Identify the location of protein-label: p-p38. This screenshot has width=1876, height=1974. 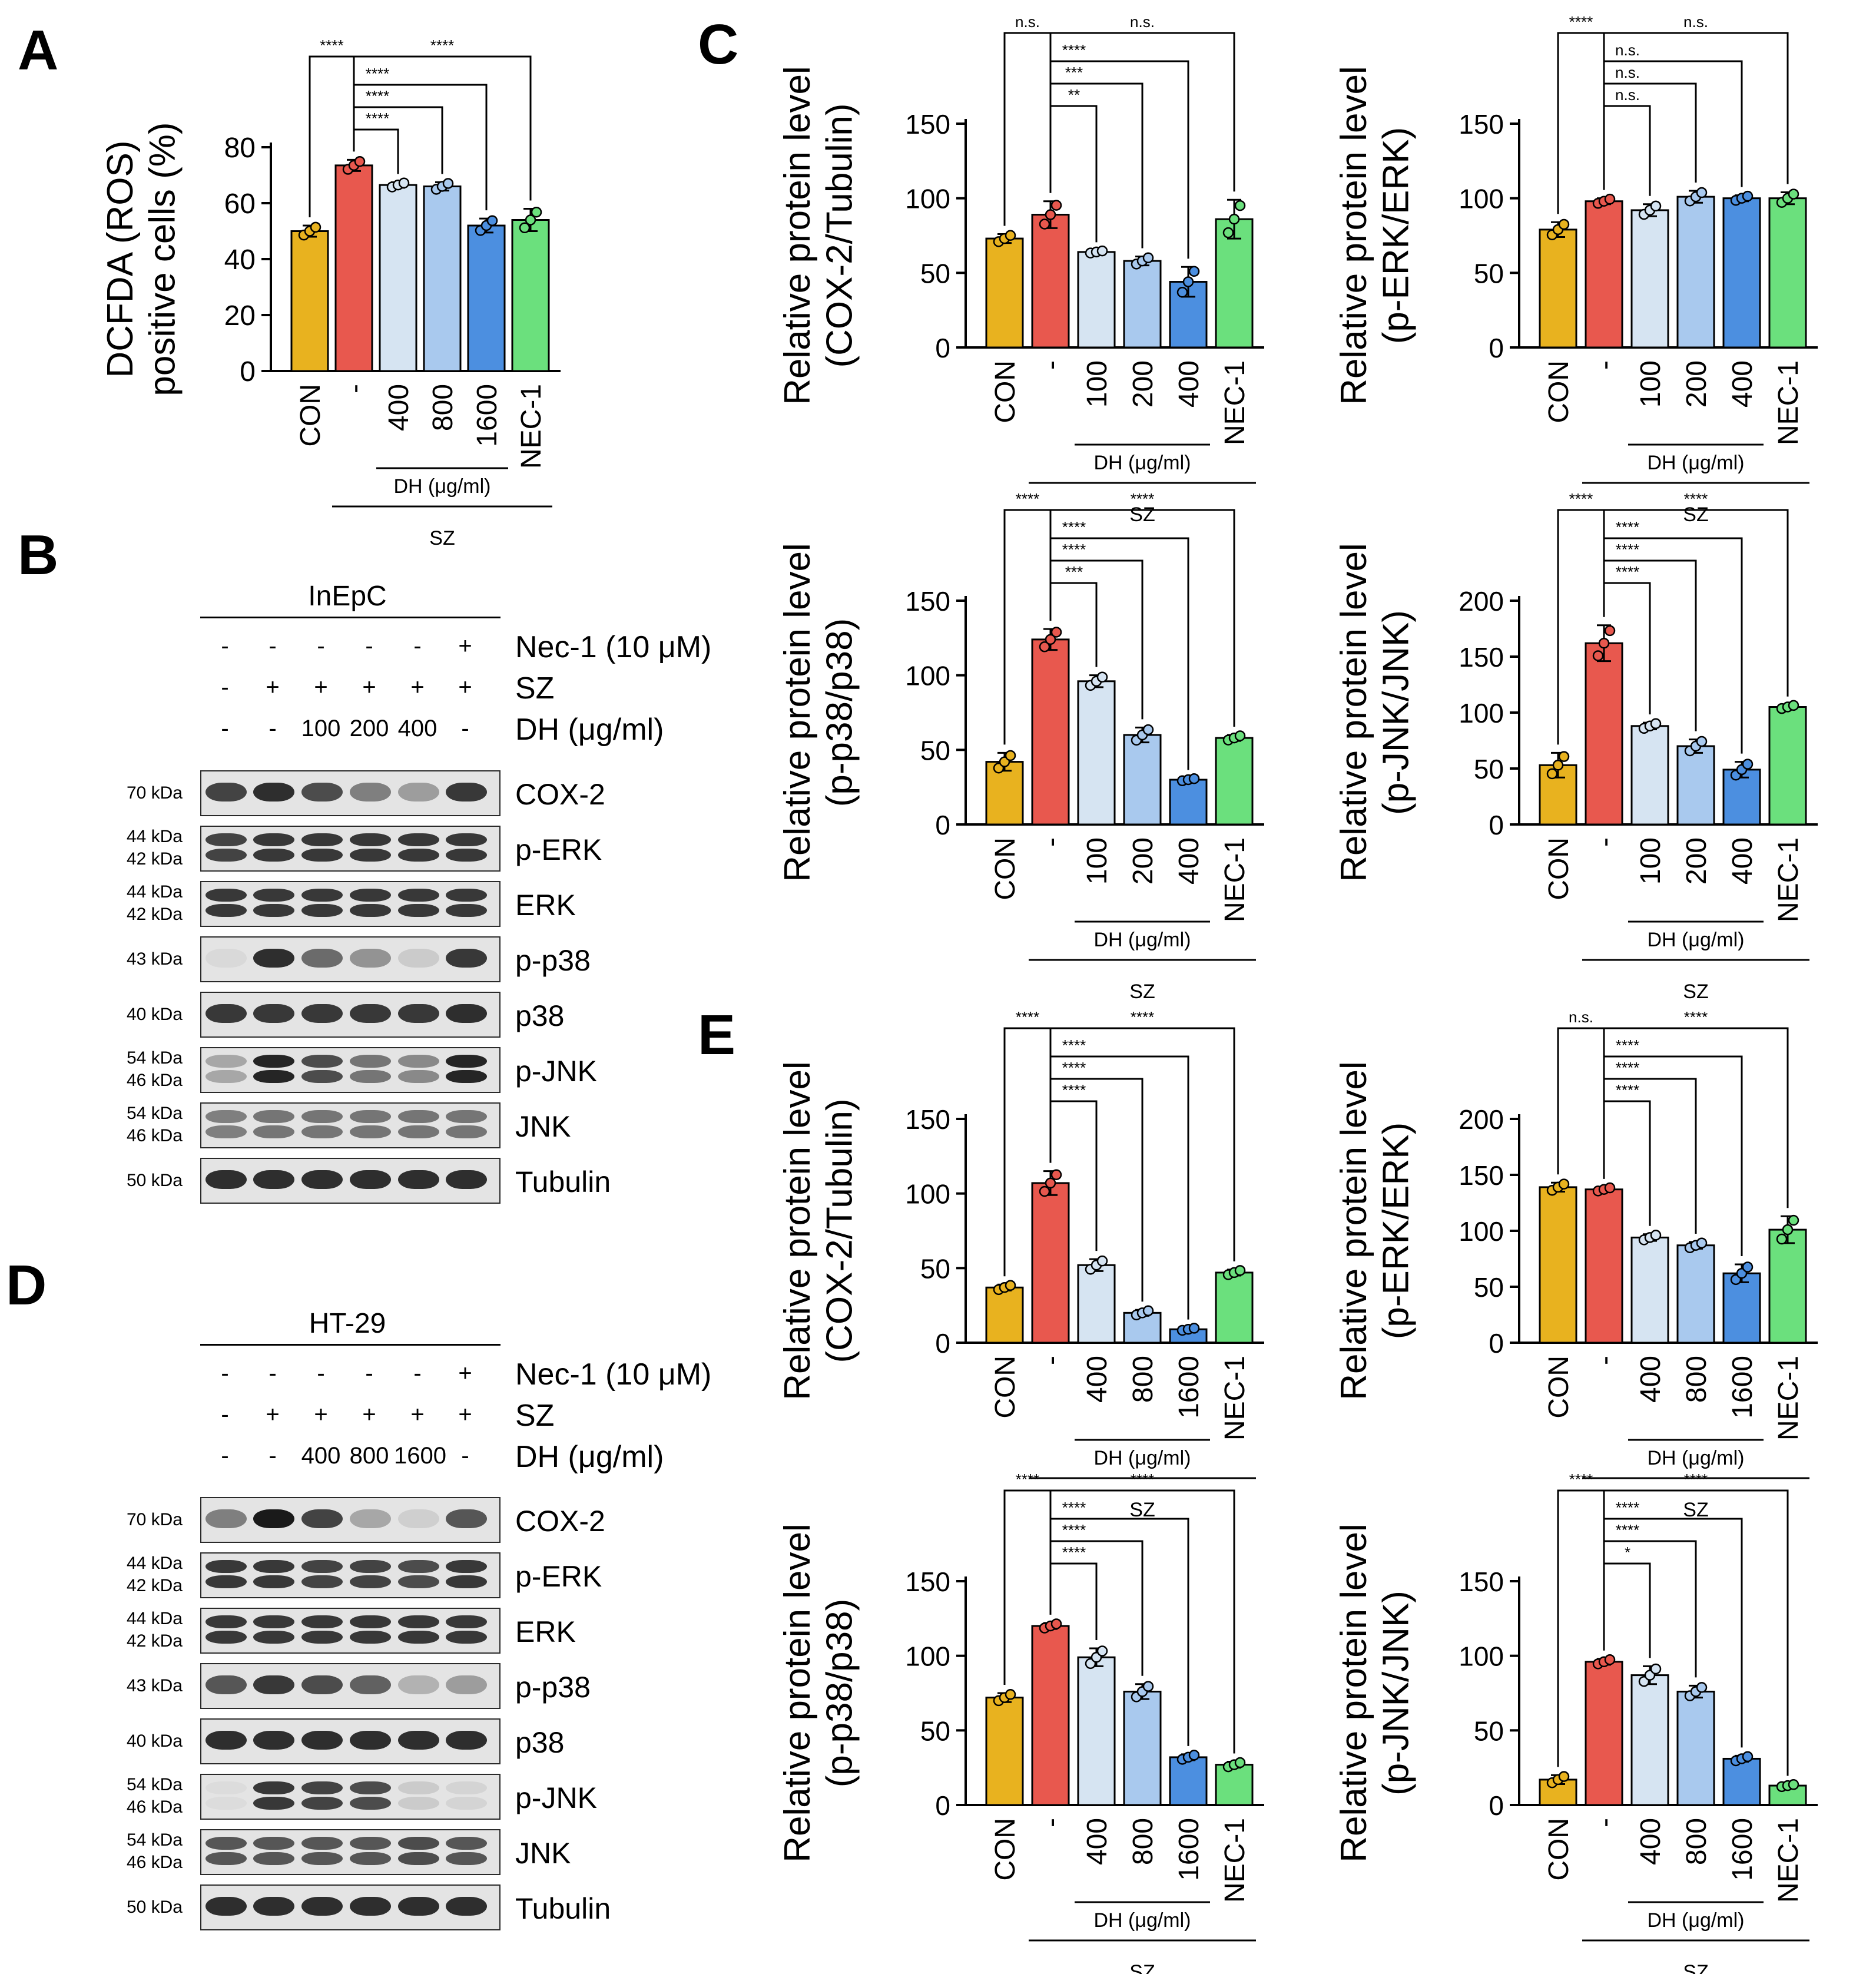
(553, 960).